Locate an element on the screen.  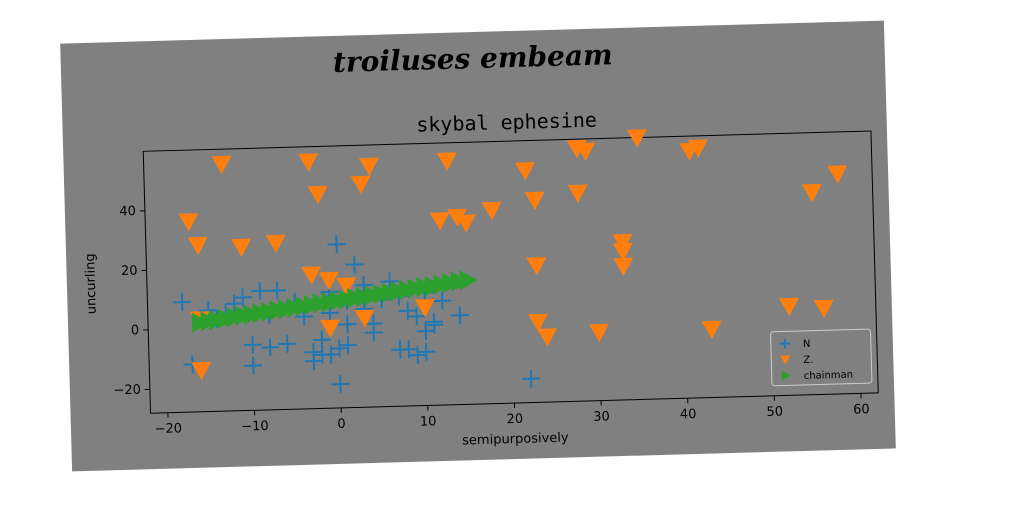
legend-box is located at coordinates (821, 357).